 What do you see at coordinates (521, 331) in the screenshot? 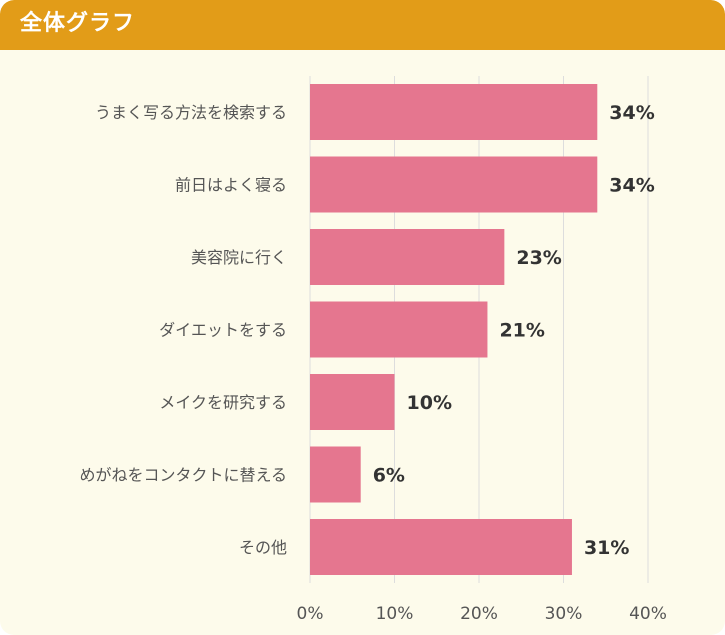
I see `value-label: 21%` at bounding box center [521, 331].